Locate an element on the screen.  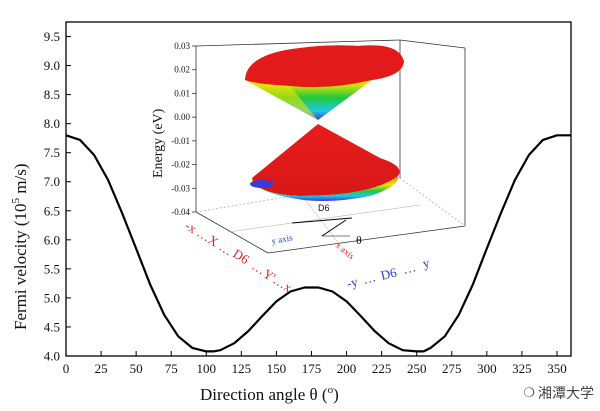
d6-label: D6 is located at coordinates (324, 208).